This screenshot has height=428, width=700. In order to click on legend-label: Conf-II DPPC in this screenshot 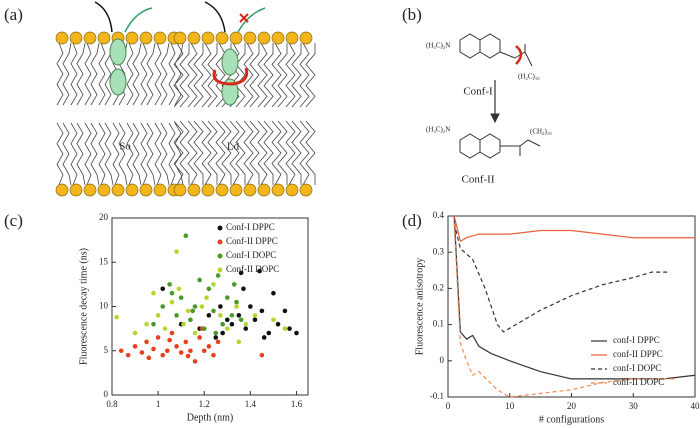, I will do `click(252, 241)`.